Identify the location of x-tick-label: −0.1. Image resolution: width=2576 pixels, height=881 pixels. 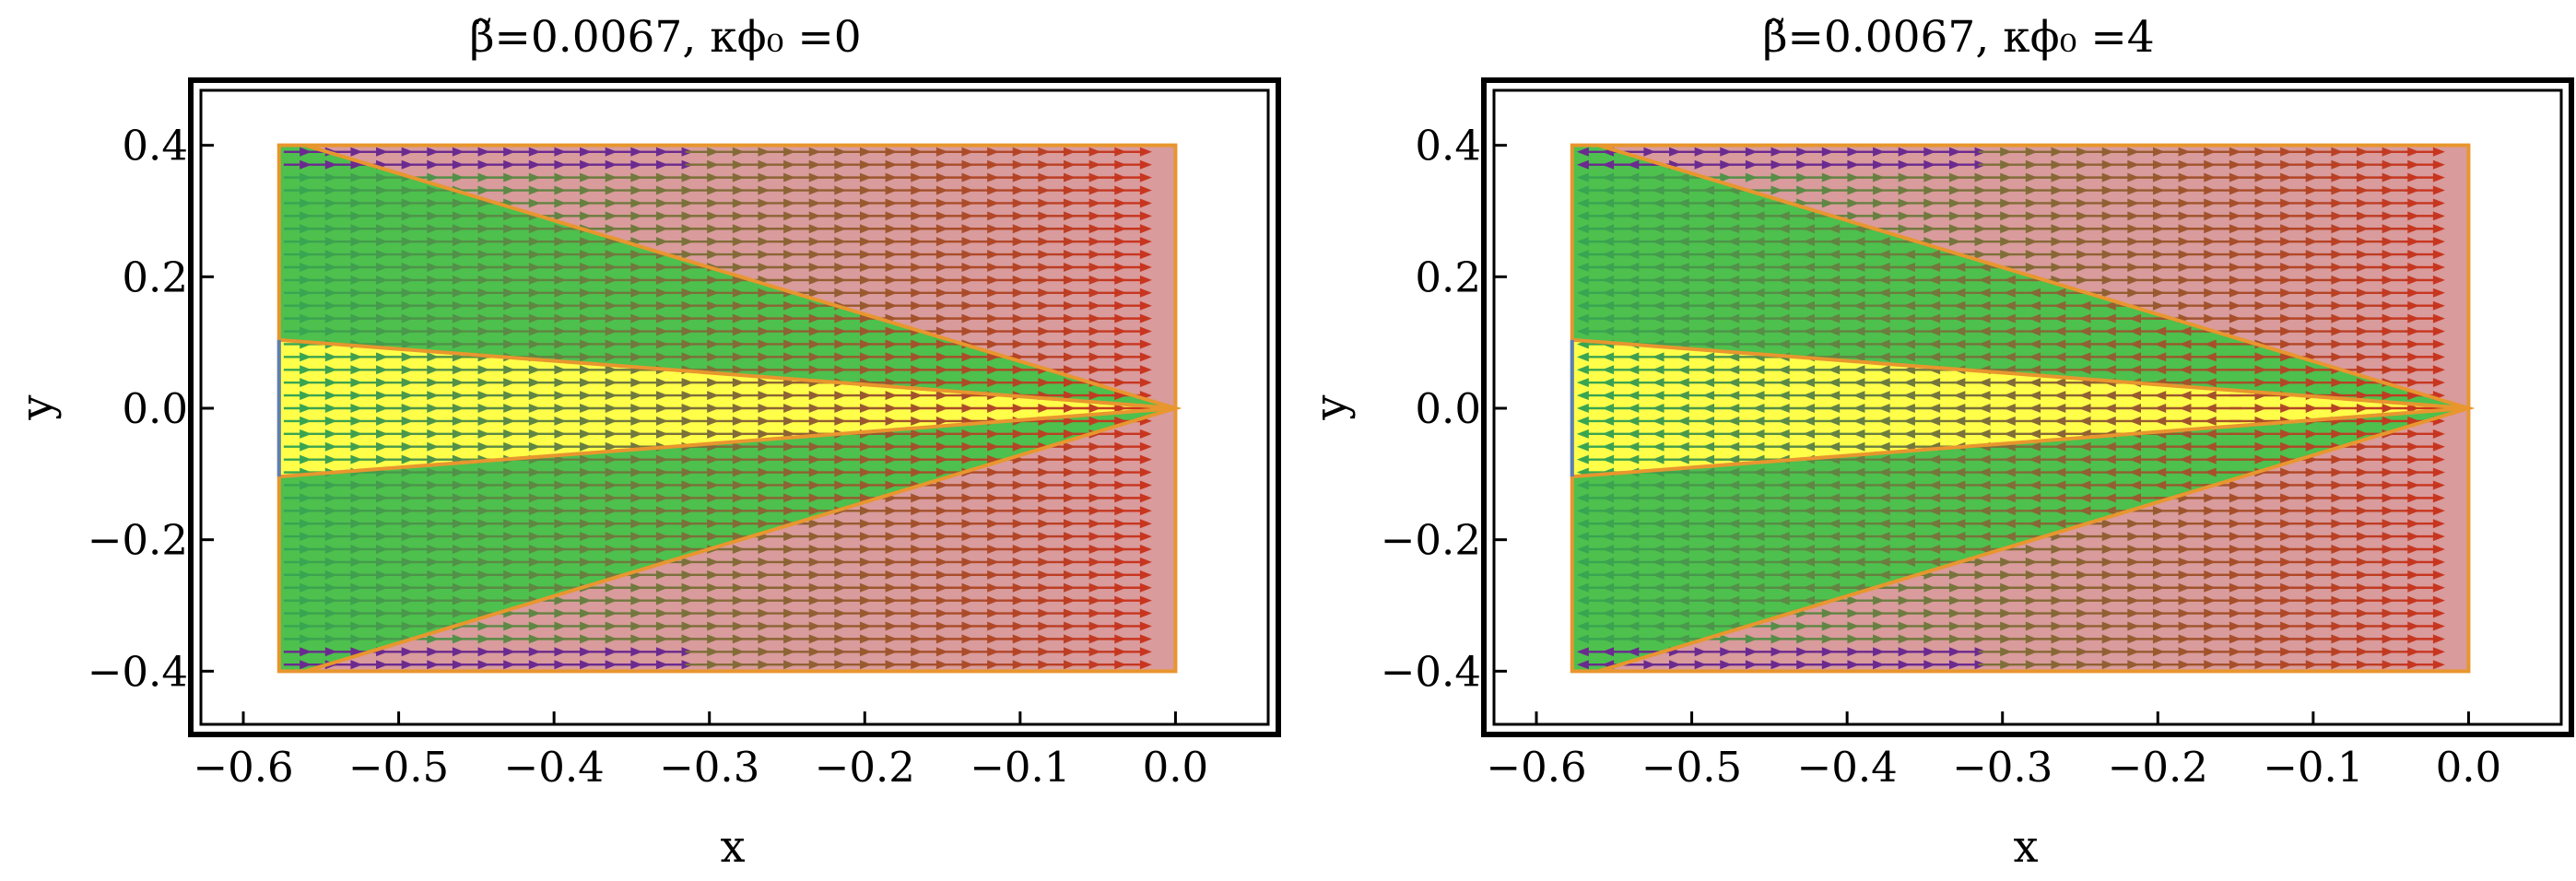
(1020, 767).